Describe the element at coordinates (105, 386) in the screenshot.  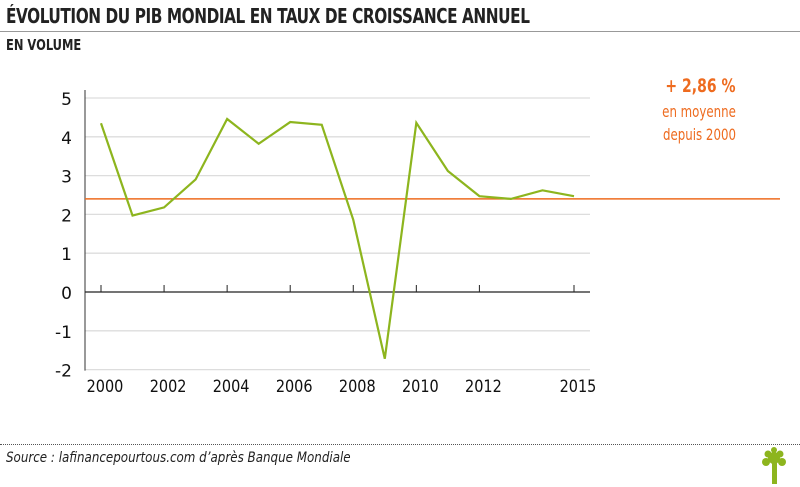
I see `x-tick-label: 2000` at that location.